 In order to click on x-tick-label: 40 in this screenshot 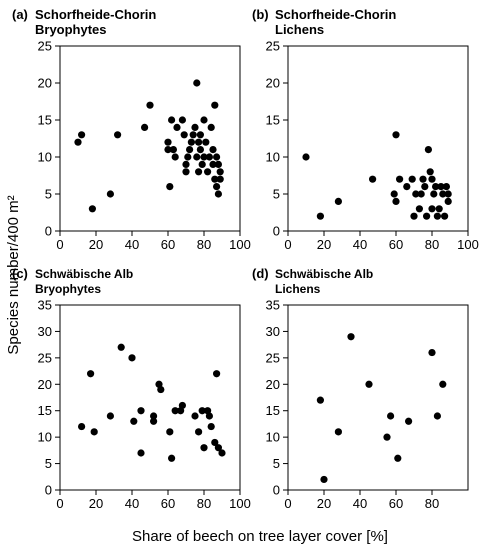, I will do `click(132, 503)`.